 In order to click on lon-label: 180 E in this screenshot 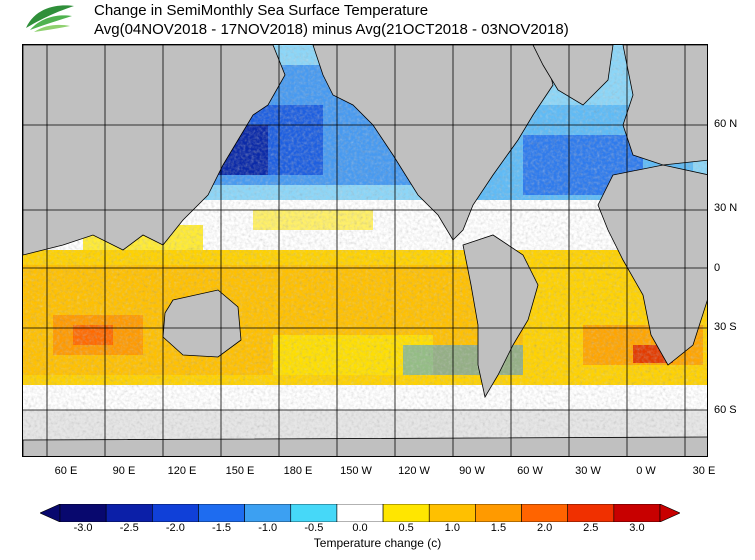, I will do `click(298, 471)`.